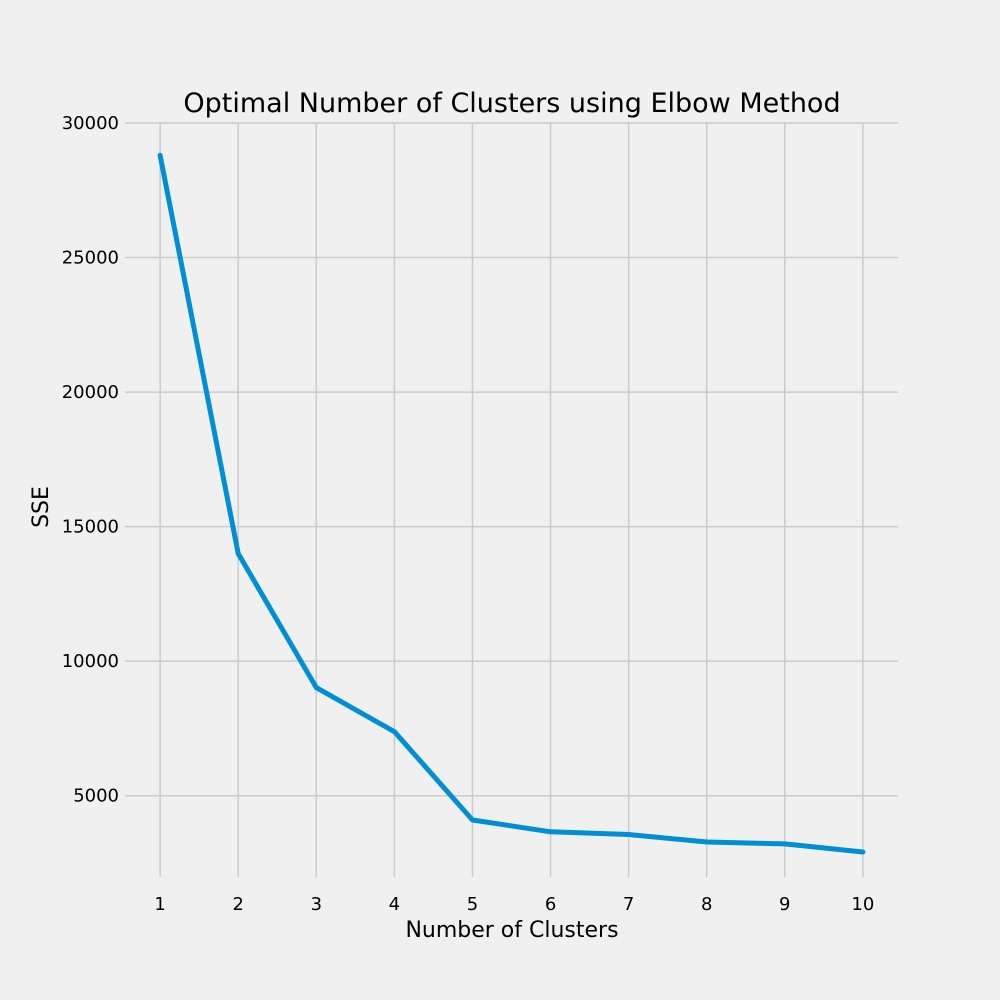 The height and width of the screenshot is (1000, 1000). I want to click on x-tick-label: 1, so click(159, 904).